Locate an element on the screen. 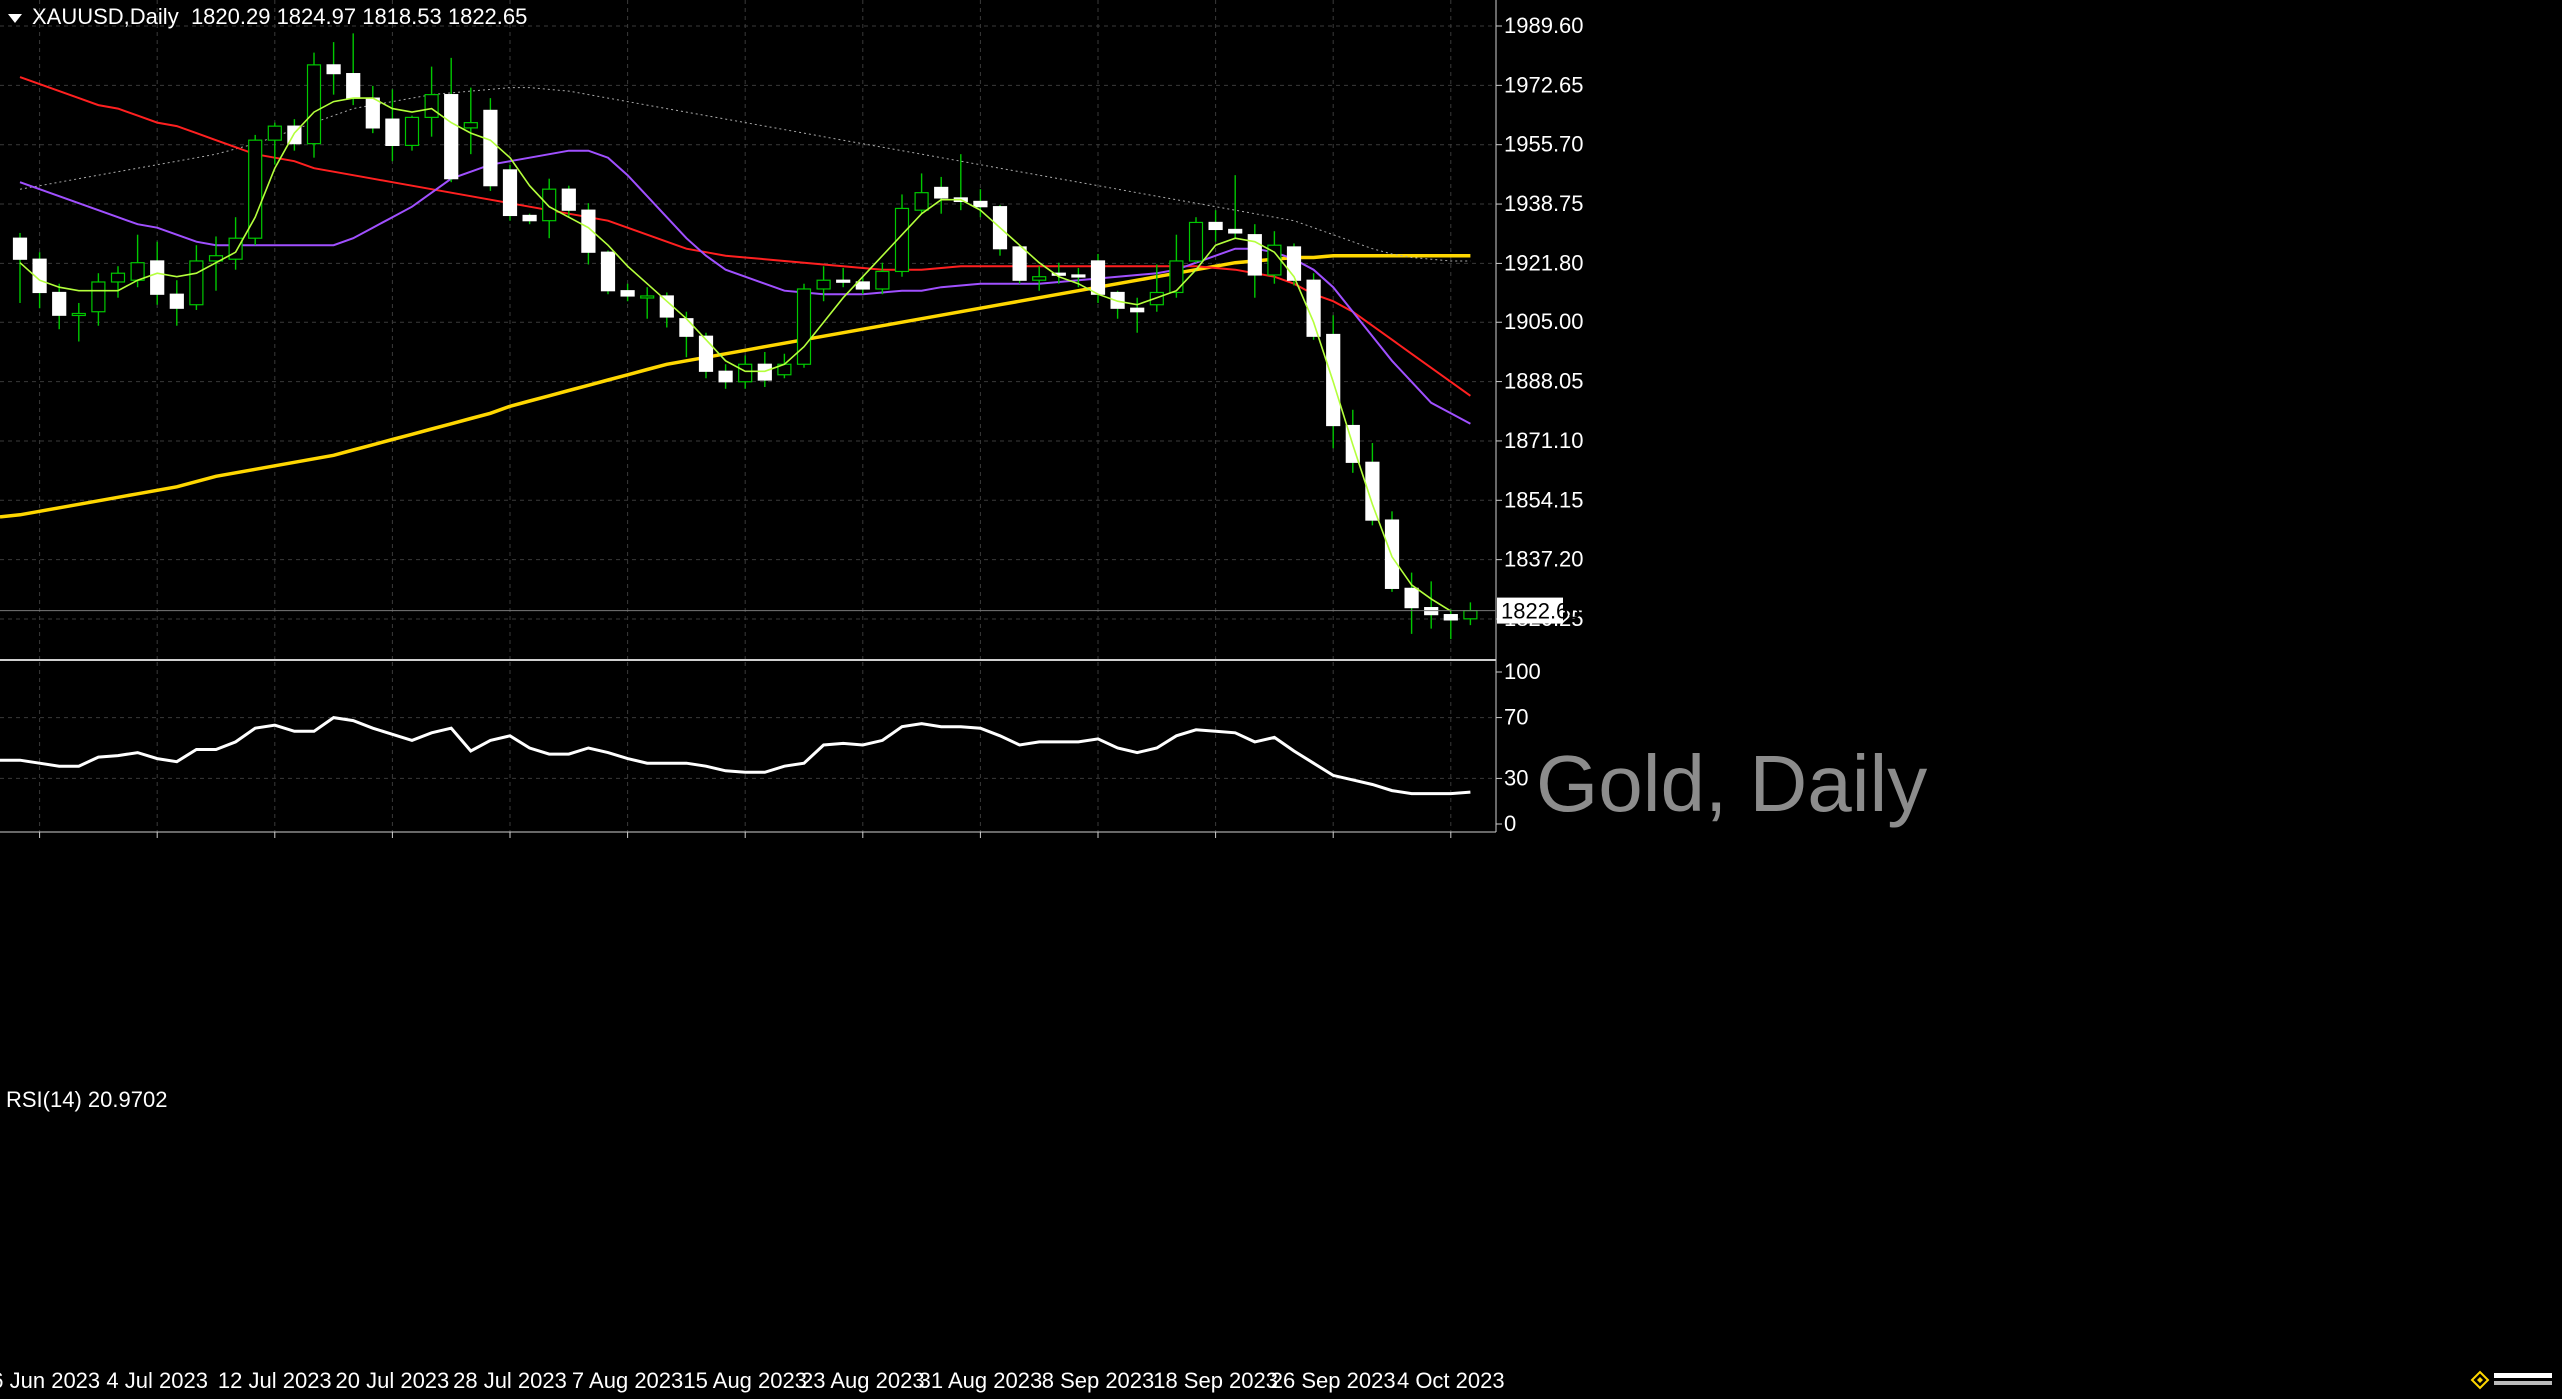 The width and height of the screenshot is (2562, 1399). time-tick-label: 8 Sep 2023 is located at coordinates (1098, 1380).